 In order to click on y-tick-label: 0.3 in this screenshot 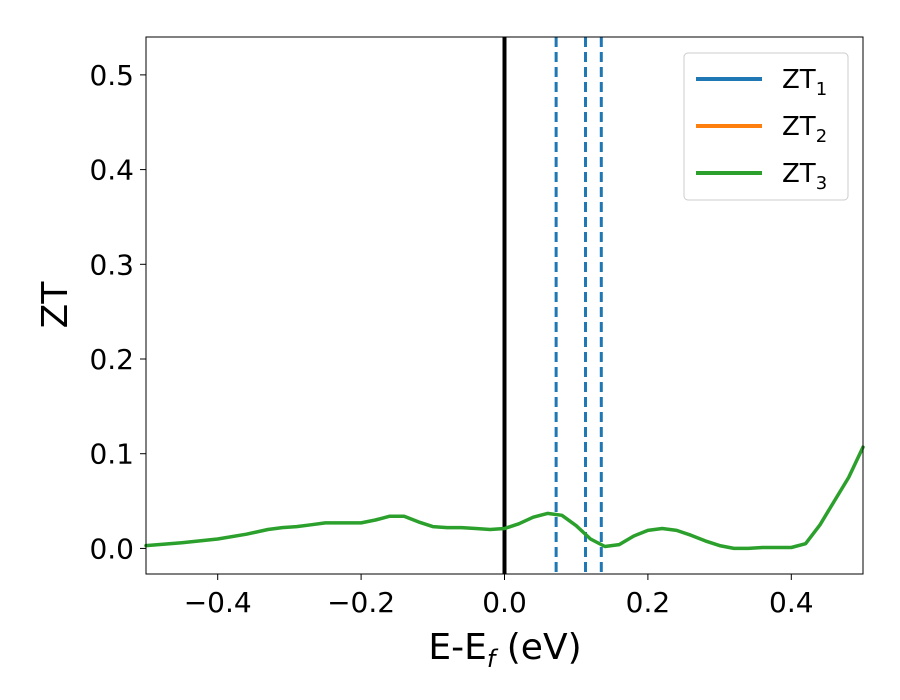, I will do `click(111, 264)`.